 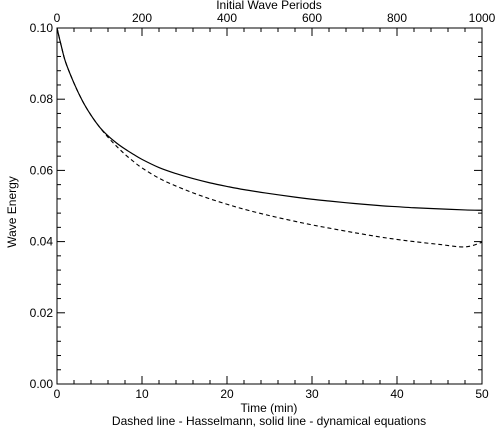 I want to click on y-tick-label: 0.08, so click(x=42, y=99).